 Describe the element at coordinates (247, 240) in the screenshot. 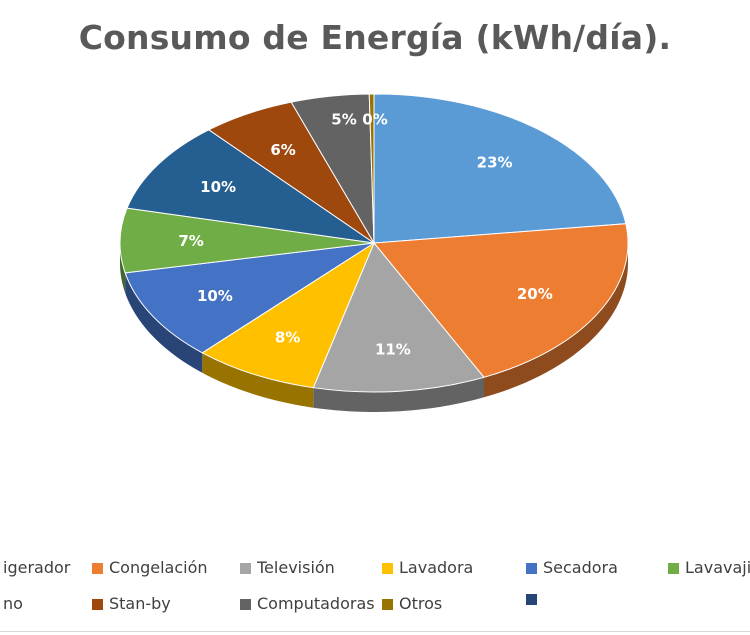

I see `pie-slice-lavavajillas` at that location.